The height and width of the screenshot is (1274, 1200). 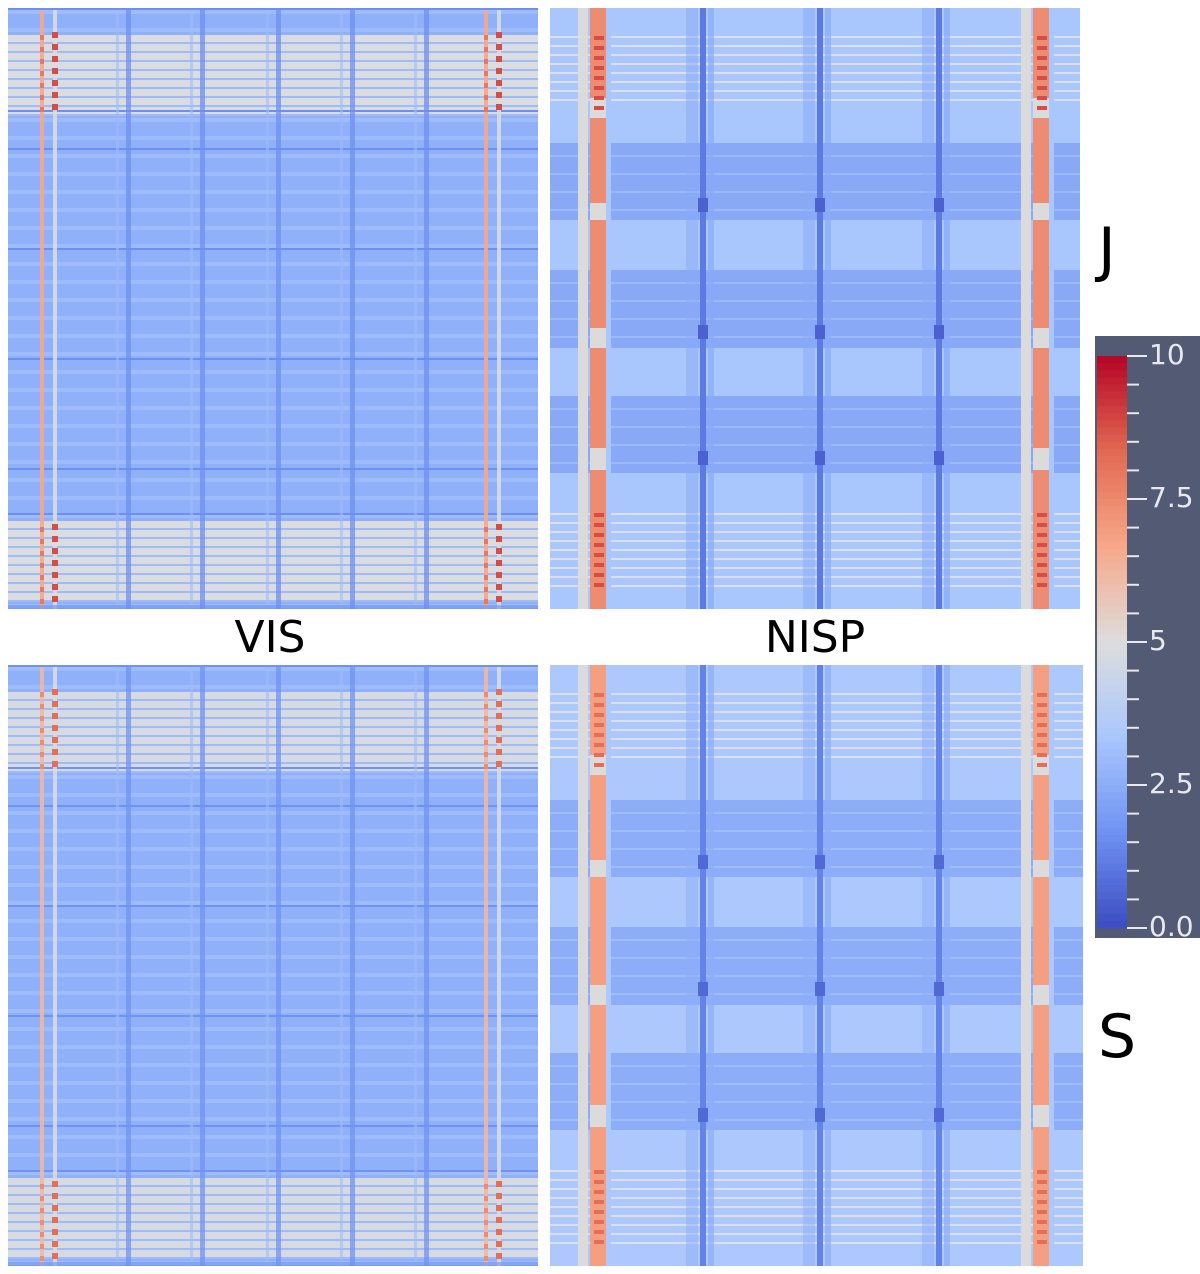 I want to click on heatmap-column-hot, so click(x=486, y=965).